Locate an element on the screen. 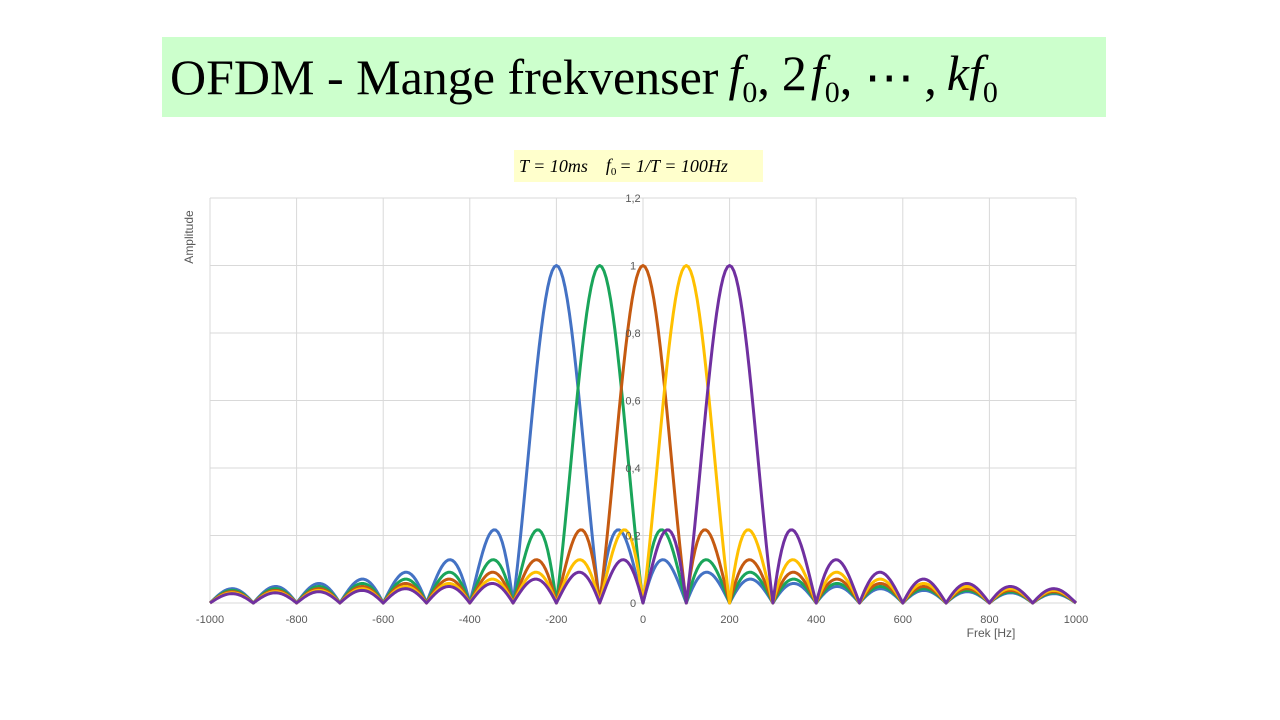  x-tick-label: -600 is located at coordinates (383, 620).